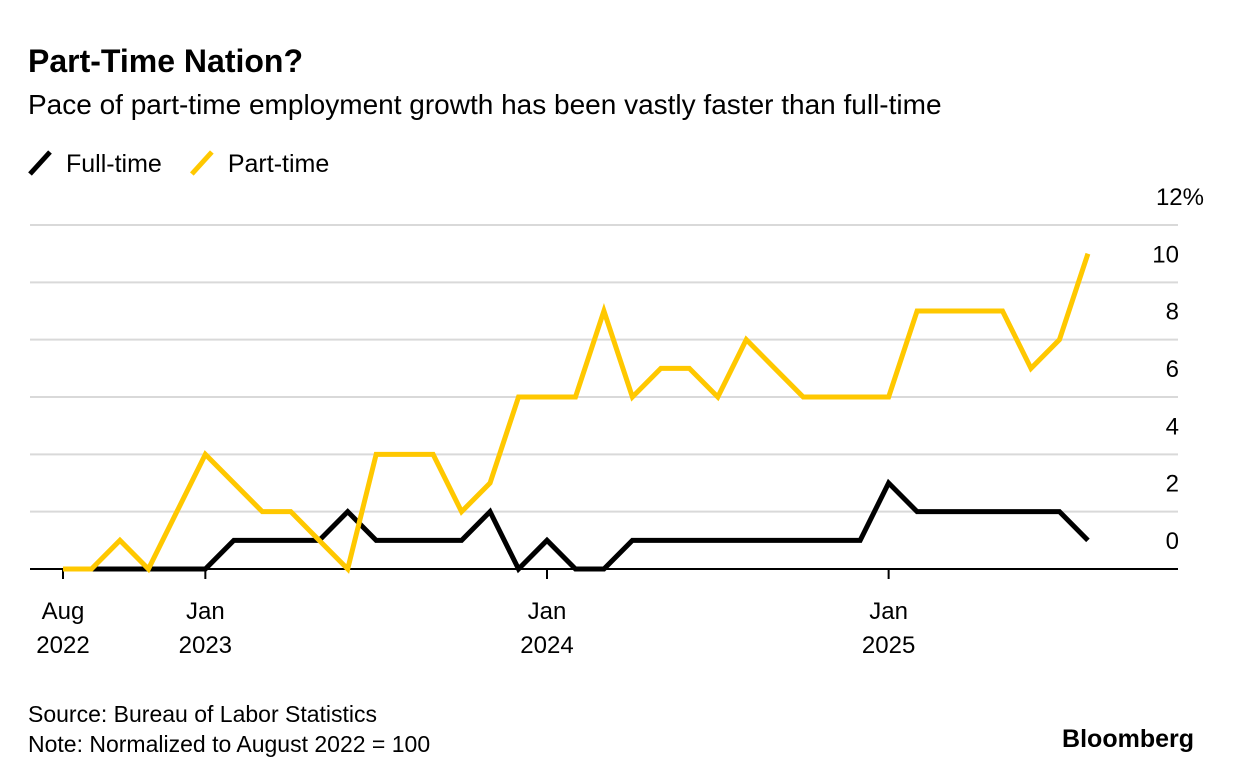  Describe the element at coordinates (1172, 484) in the screenshot. I see `y-tick-label: 2` at that location.